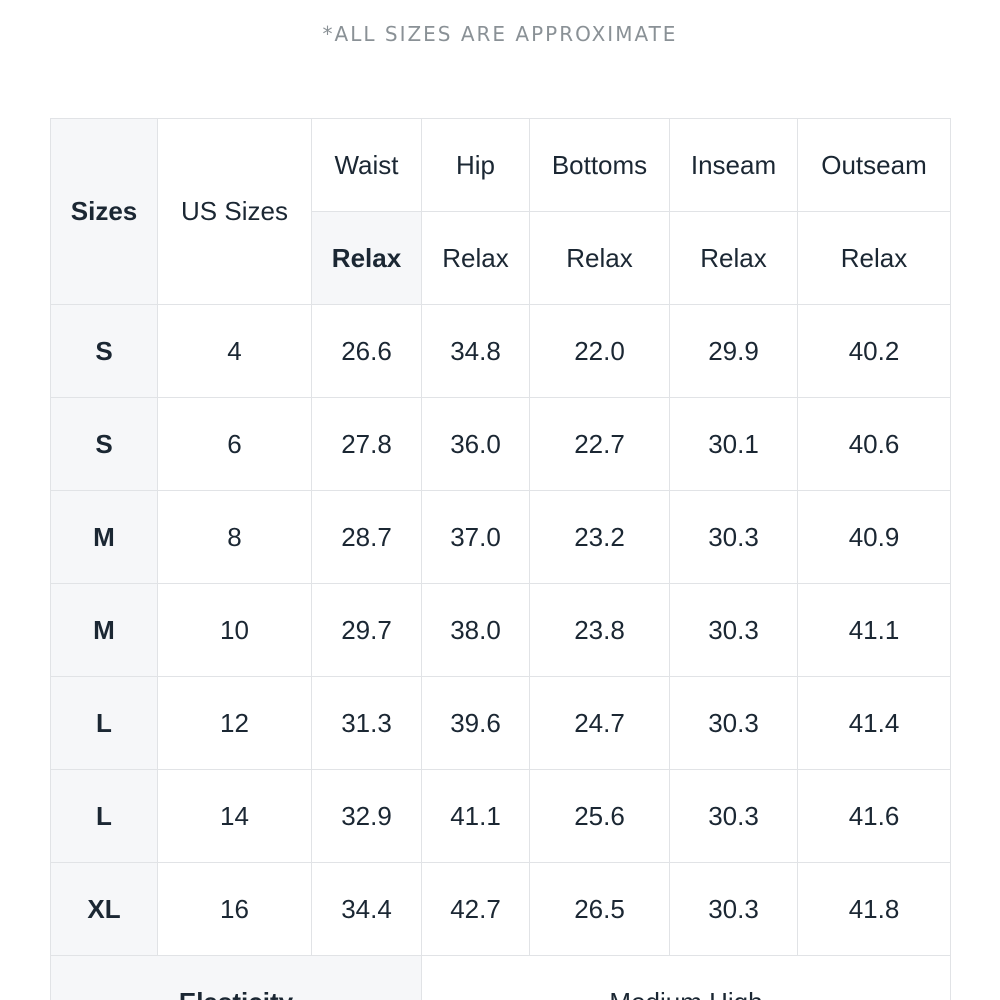 The width and height of the screenshot is (1000, 1000). Describe the element at coordinates (475, 909) in the screenshot. I see `hip-cell: 42.7` at that location.